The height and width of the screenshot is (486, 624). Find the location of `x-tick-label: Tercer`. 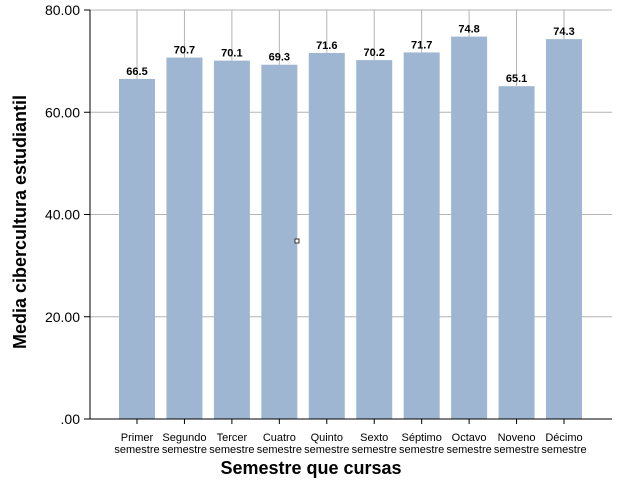

x-tick-label: Tercer is located at coordinates (232, 438).